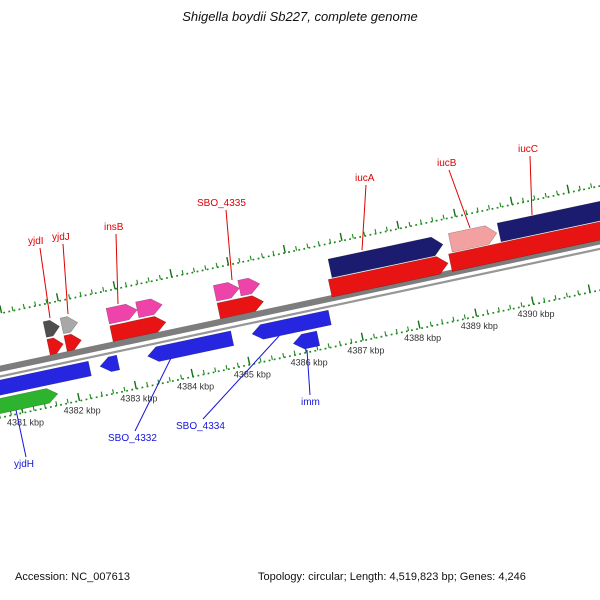  Describe the element at coordinates (29, 404) in the screenshot. I see `gene-arrow-yjdH` at that location.